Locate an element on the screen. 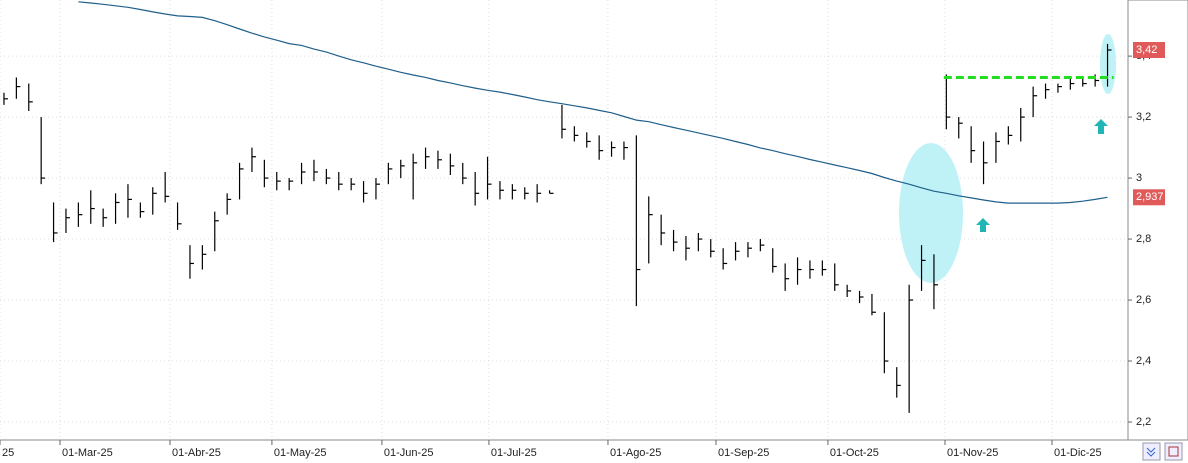  y-tick-label: 2,6 is located at coordinates (1143, 300).